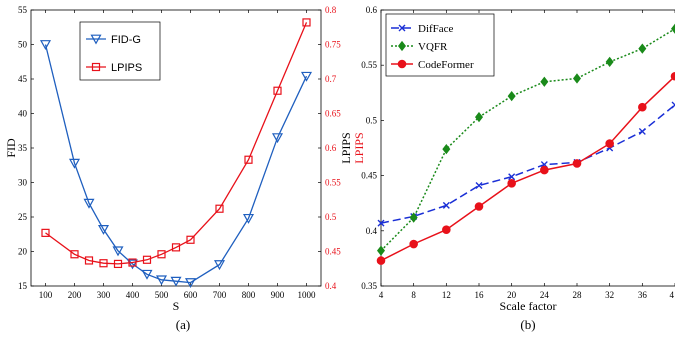 This screenshot has height=337, width=675. What do you see at coordinates (372, 10) in the screenshot?
I see `y-tick-label-b: 0.6` at bounding box center [372, 10].